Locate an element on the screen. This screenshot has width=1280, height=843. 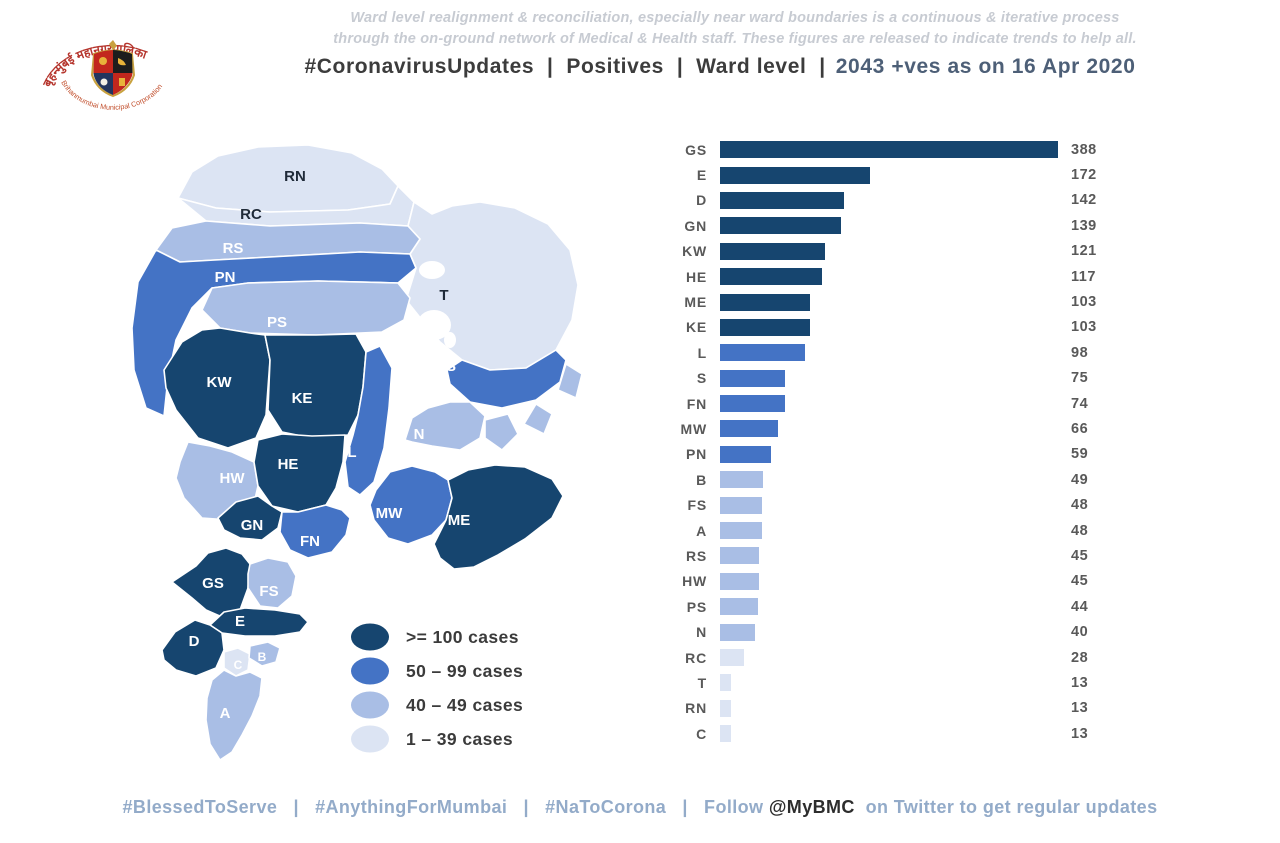
bar-row: RS 45 is located at coordinates (905, 555).